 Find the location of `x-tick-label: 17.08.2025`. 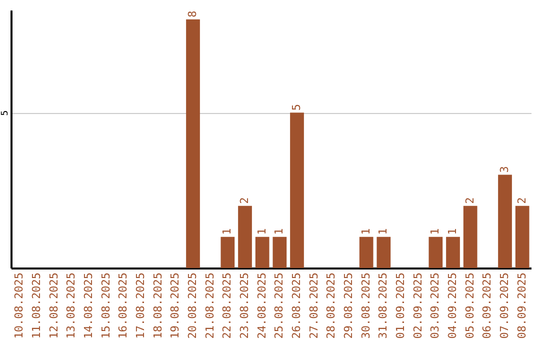

x-tick-label: 17.08.2025 is located at coordinates (140, 305).